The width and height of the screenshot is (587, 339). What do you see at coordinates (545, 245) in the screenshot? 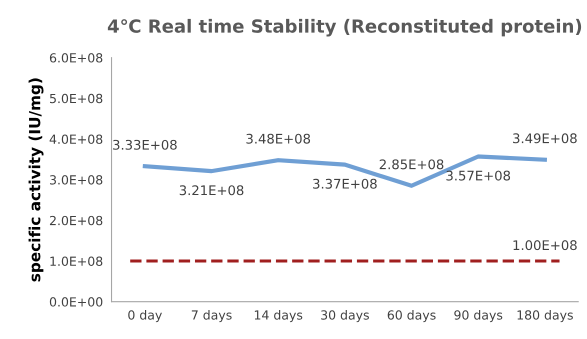
I see `ref-line-label: 1.00E+08` at bounding box center [545, 245].